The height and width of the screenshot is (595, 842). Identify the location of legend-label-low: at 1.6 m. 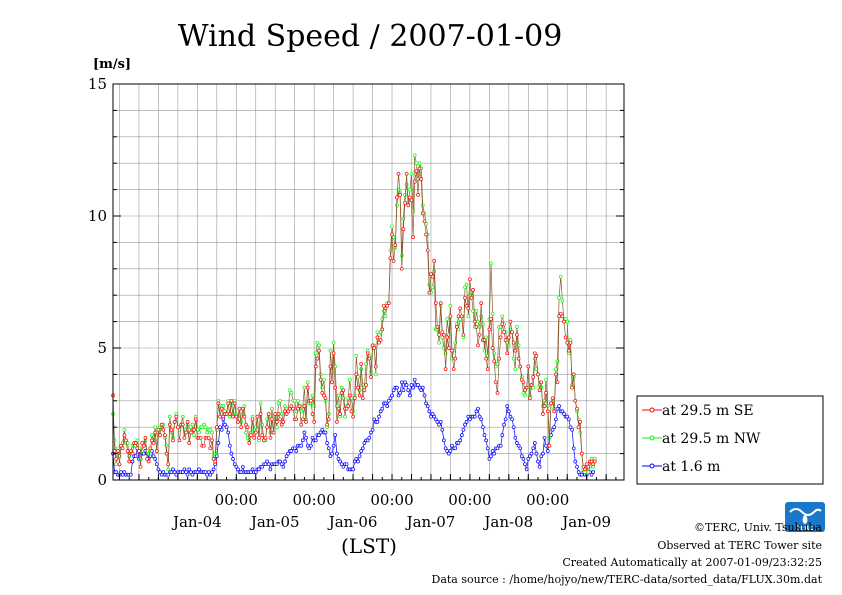
(691, 467).